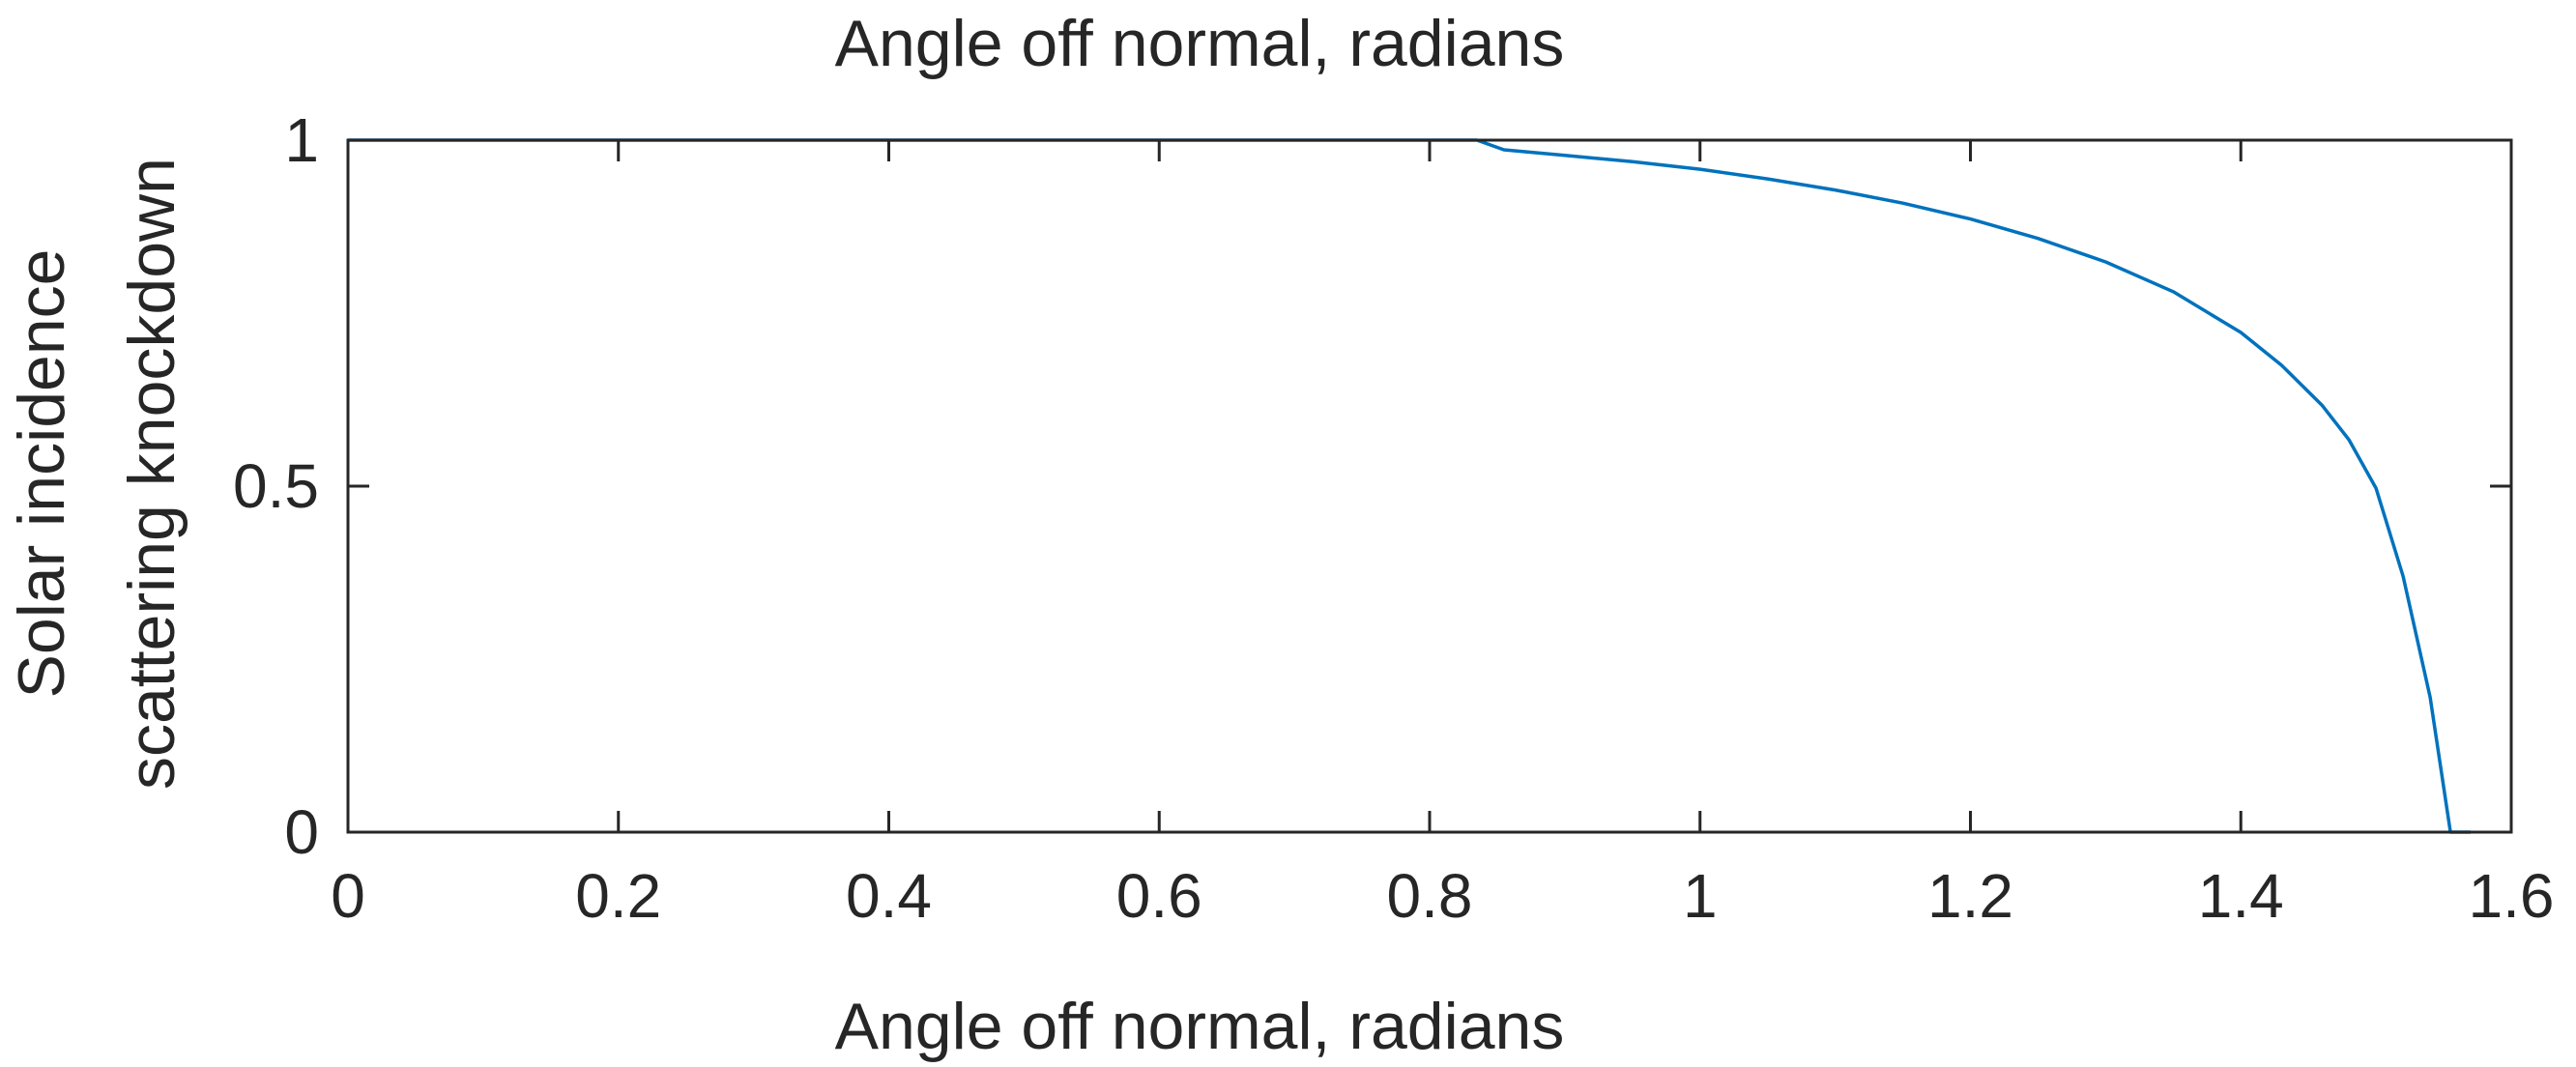 This screenshot has height=1067, width=2576. Describe the element at coordinates (276, 486) in the screenshot. I see `y-tick-label: 0.5` at that location.